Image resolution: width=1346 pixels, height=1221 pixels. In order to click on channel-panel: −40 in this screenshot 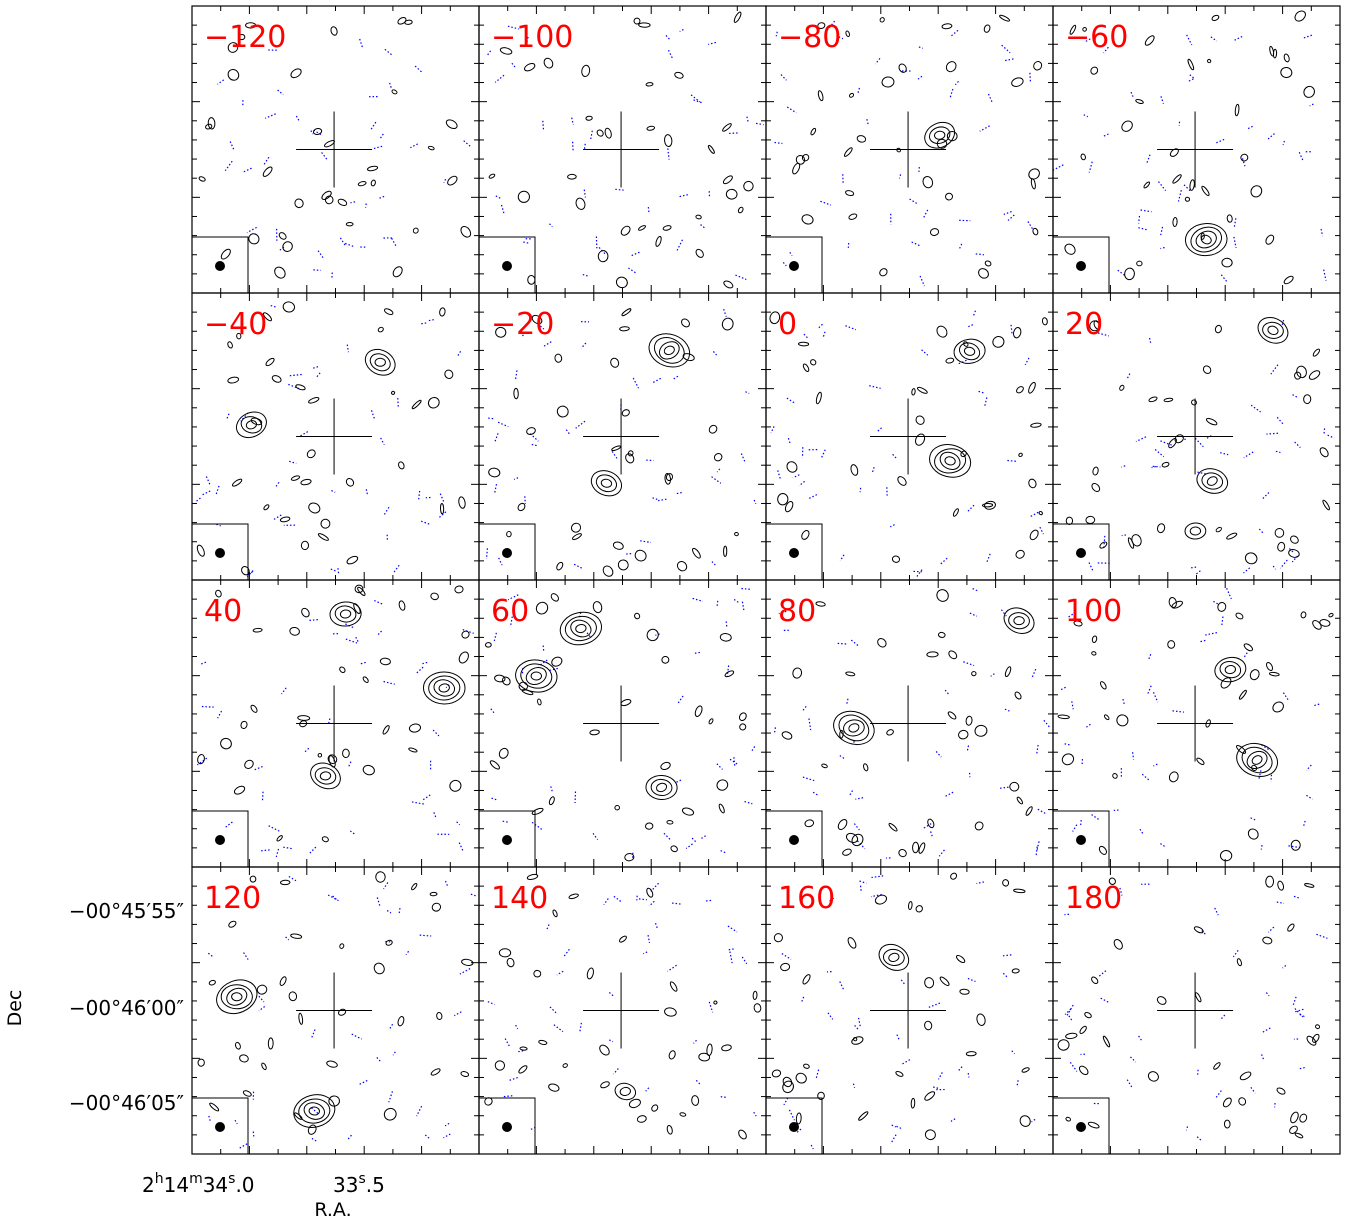, I will do `click(335, 436)`.